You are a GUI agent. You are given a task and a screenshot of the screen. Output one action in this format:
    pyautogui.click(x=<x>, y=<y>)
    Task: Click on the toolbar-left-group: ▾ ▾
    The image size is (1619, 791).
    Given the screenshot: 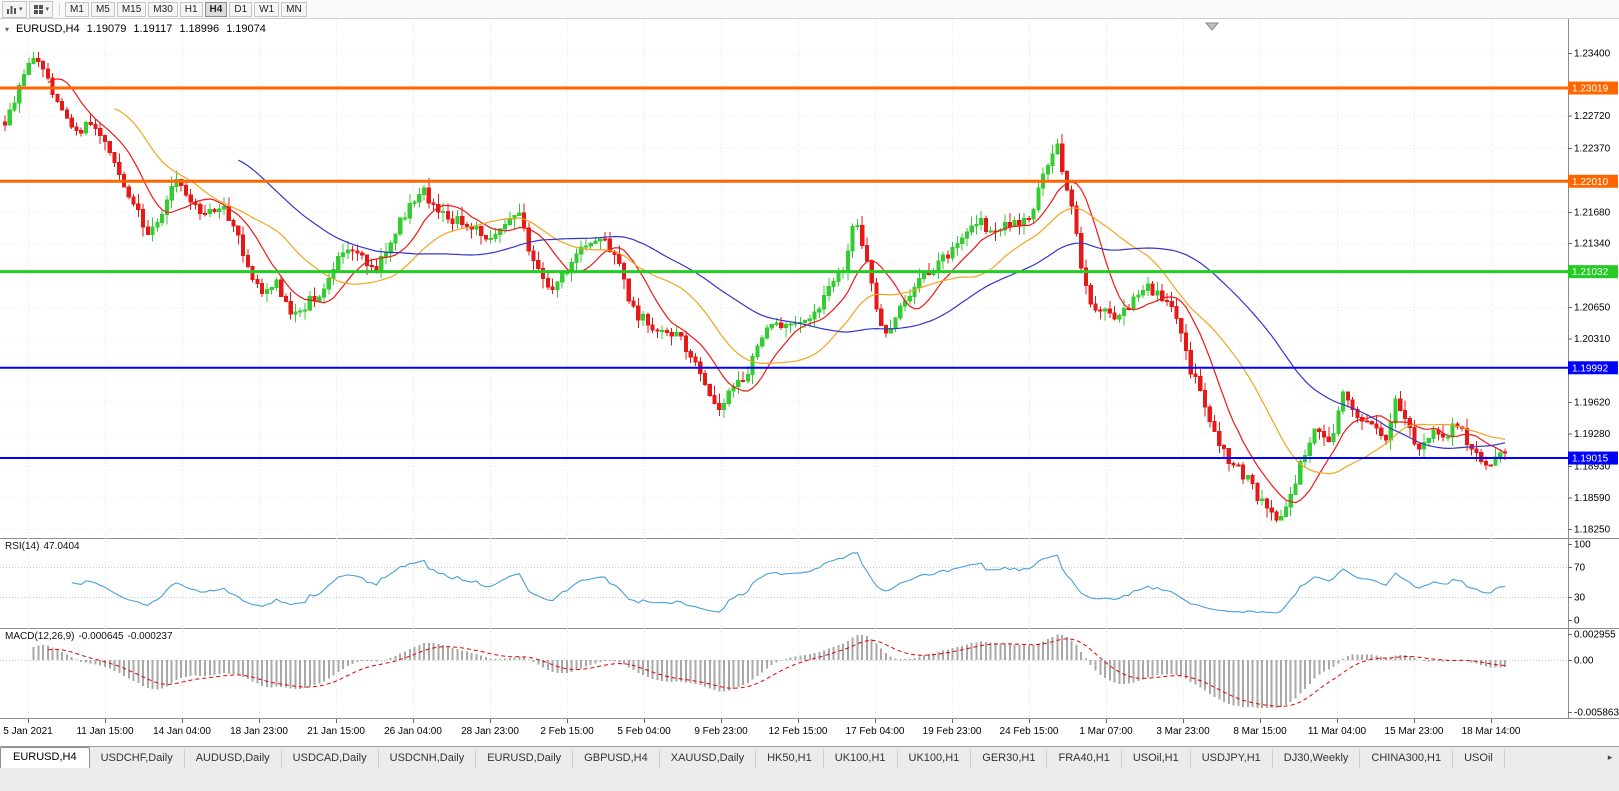 What is the action you would take?
    pyautogui.click(x=28, y=9)
    